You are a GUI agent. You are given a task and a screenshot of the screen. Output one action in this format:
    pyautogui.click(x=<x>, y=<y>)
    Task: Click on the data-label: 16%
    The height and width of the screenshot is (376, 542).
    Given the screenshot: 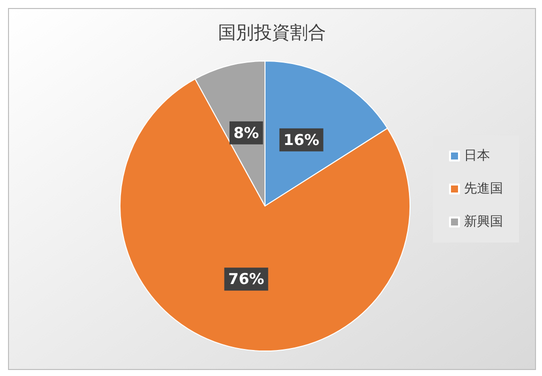 What is the action you would take?
    pyautogui.click(x=301, y=139)
    